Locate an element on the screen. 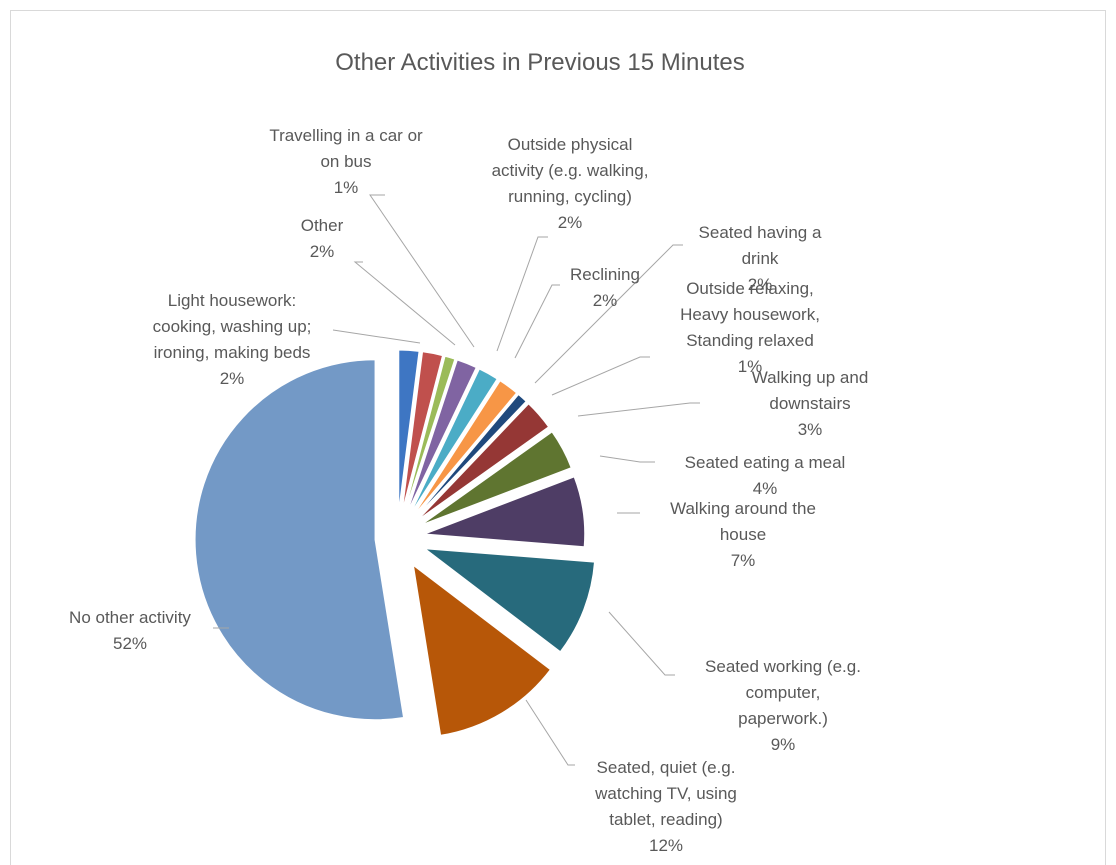 The width and height of the screenshot is (1116, 865). slice-category-label: Travelling in a car or is located at coordinates (346, 135).